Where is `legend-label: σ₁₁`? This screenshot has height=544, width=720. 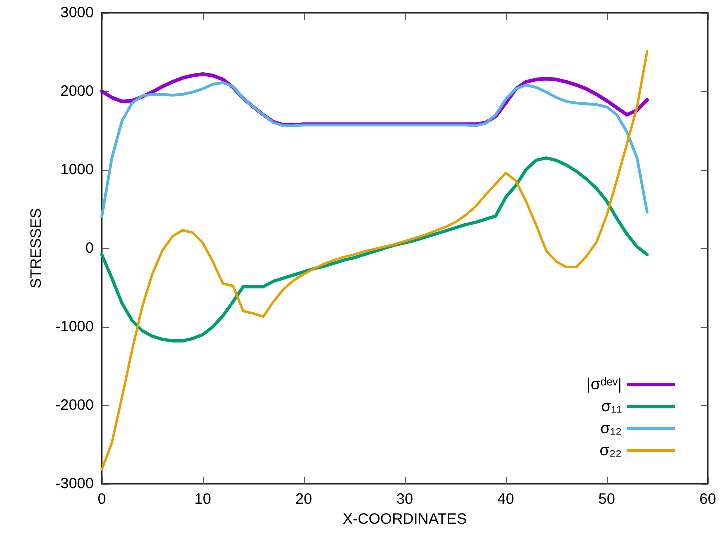 legend-label: σ₁₁ is located at coordinates (611, 407).